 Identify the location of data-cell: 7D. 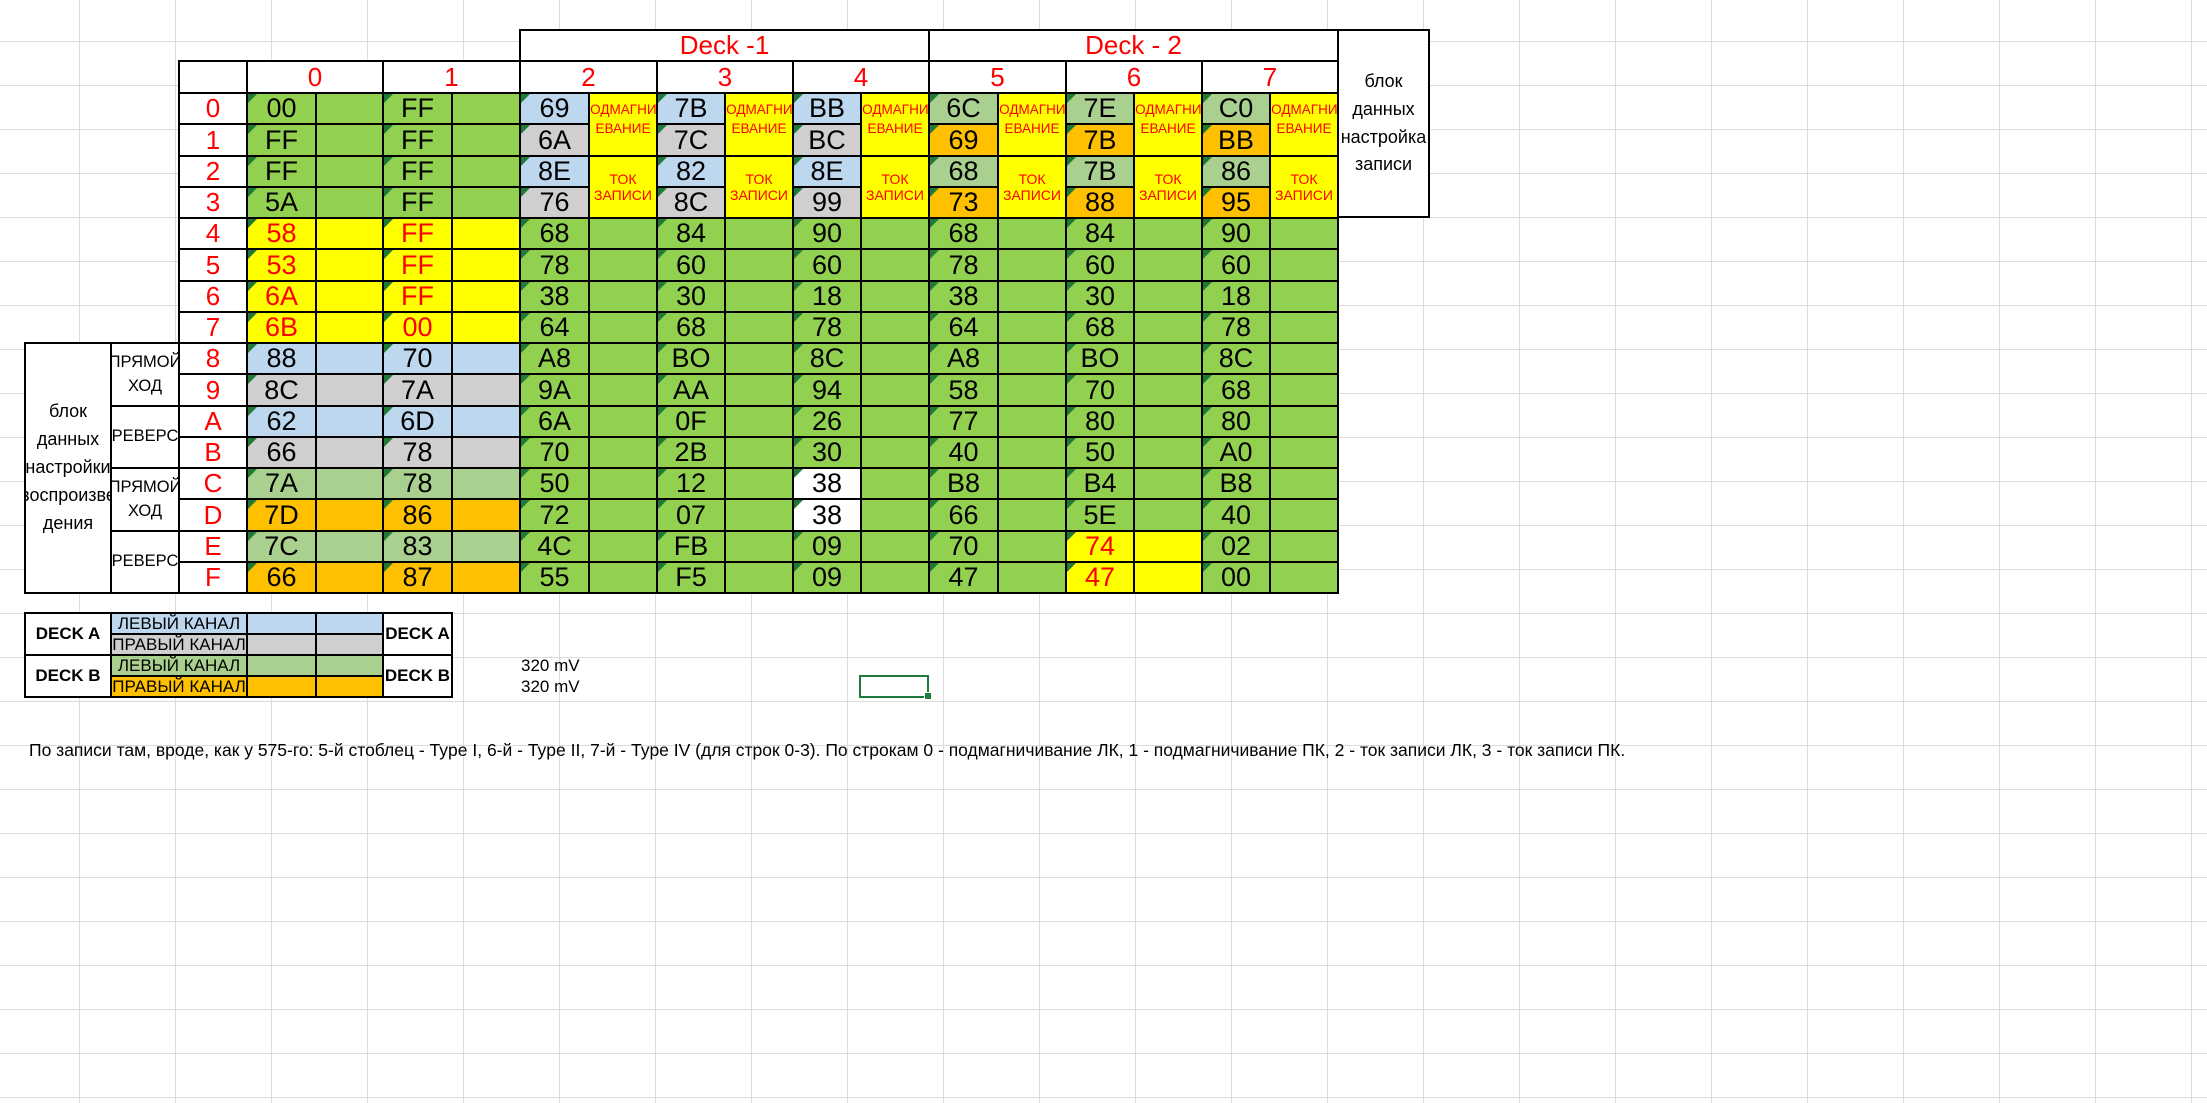
(281, 515).